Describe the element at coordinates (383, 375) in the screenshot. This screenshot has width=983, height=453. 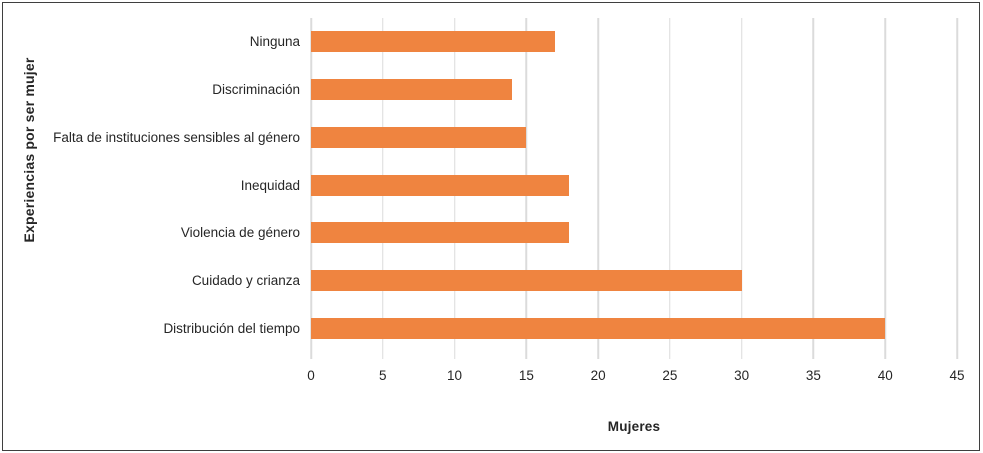
I see `tick-label: 5` at that location.